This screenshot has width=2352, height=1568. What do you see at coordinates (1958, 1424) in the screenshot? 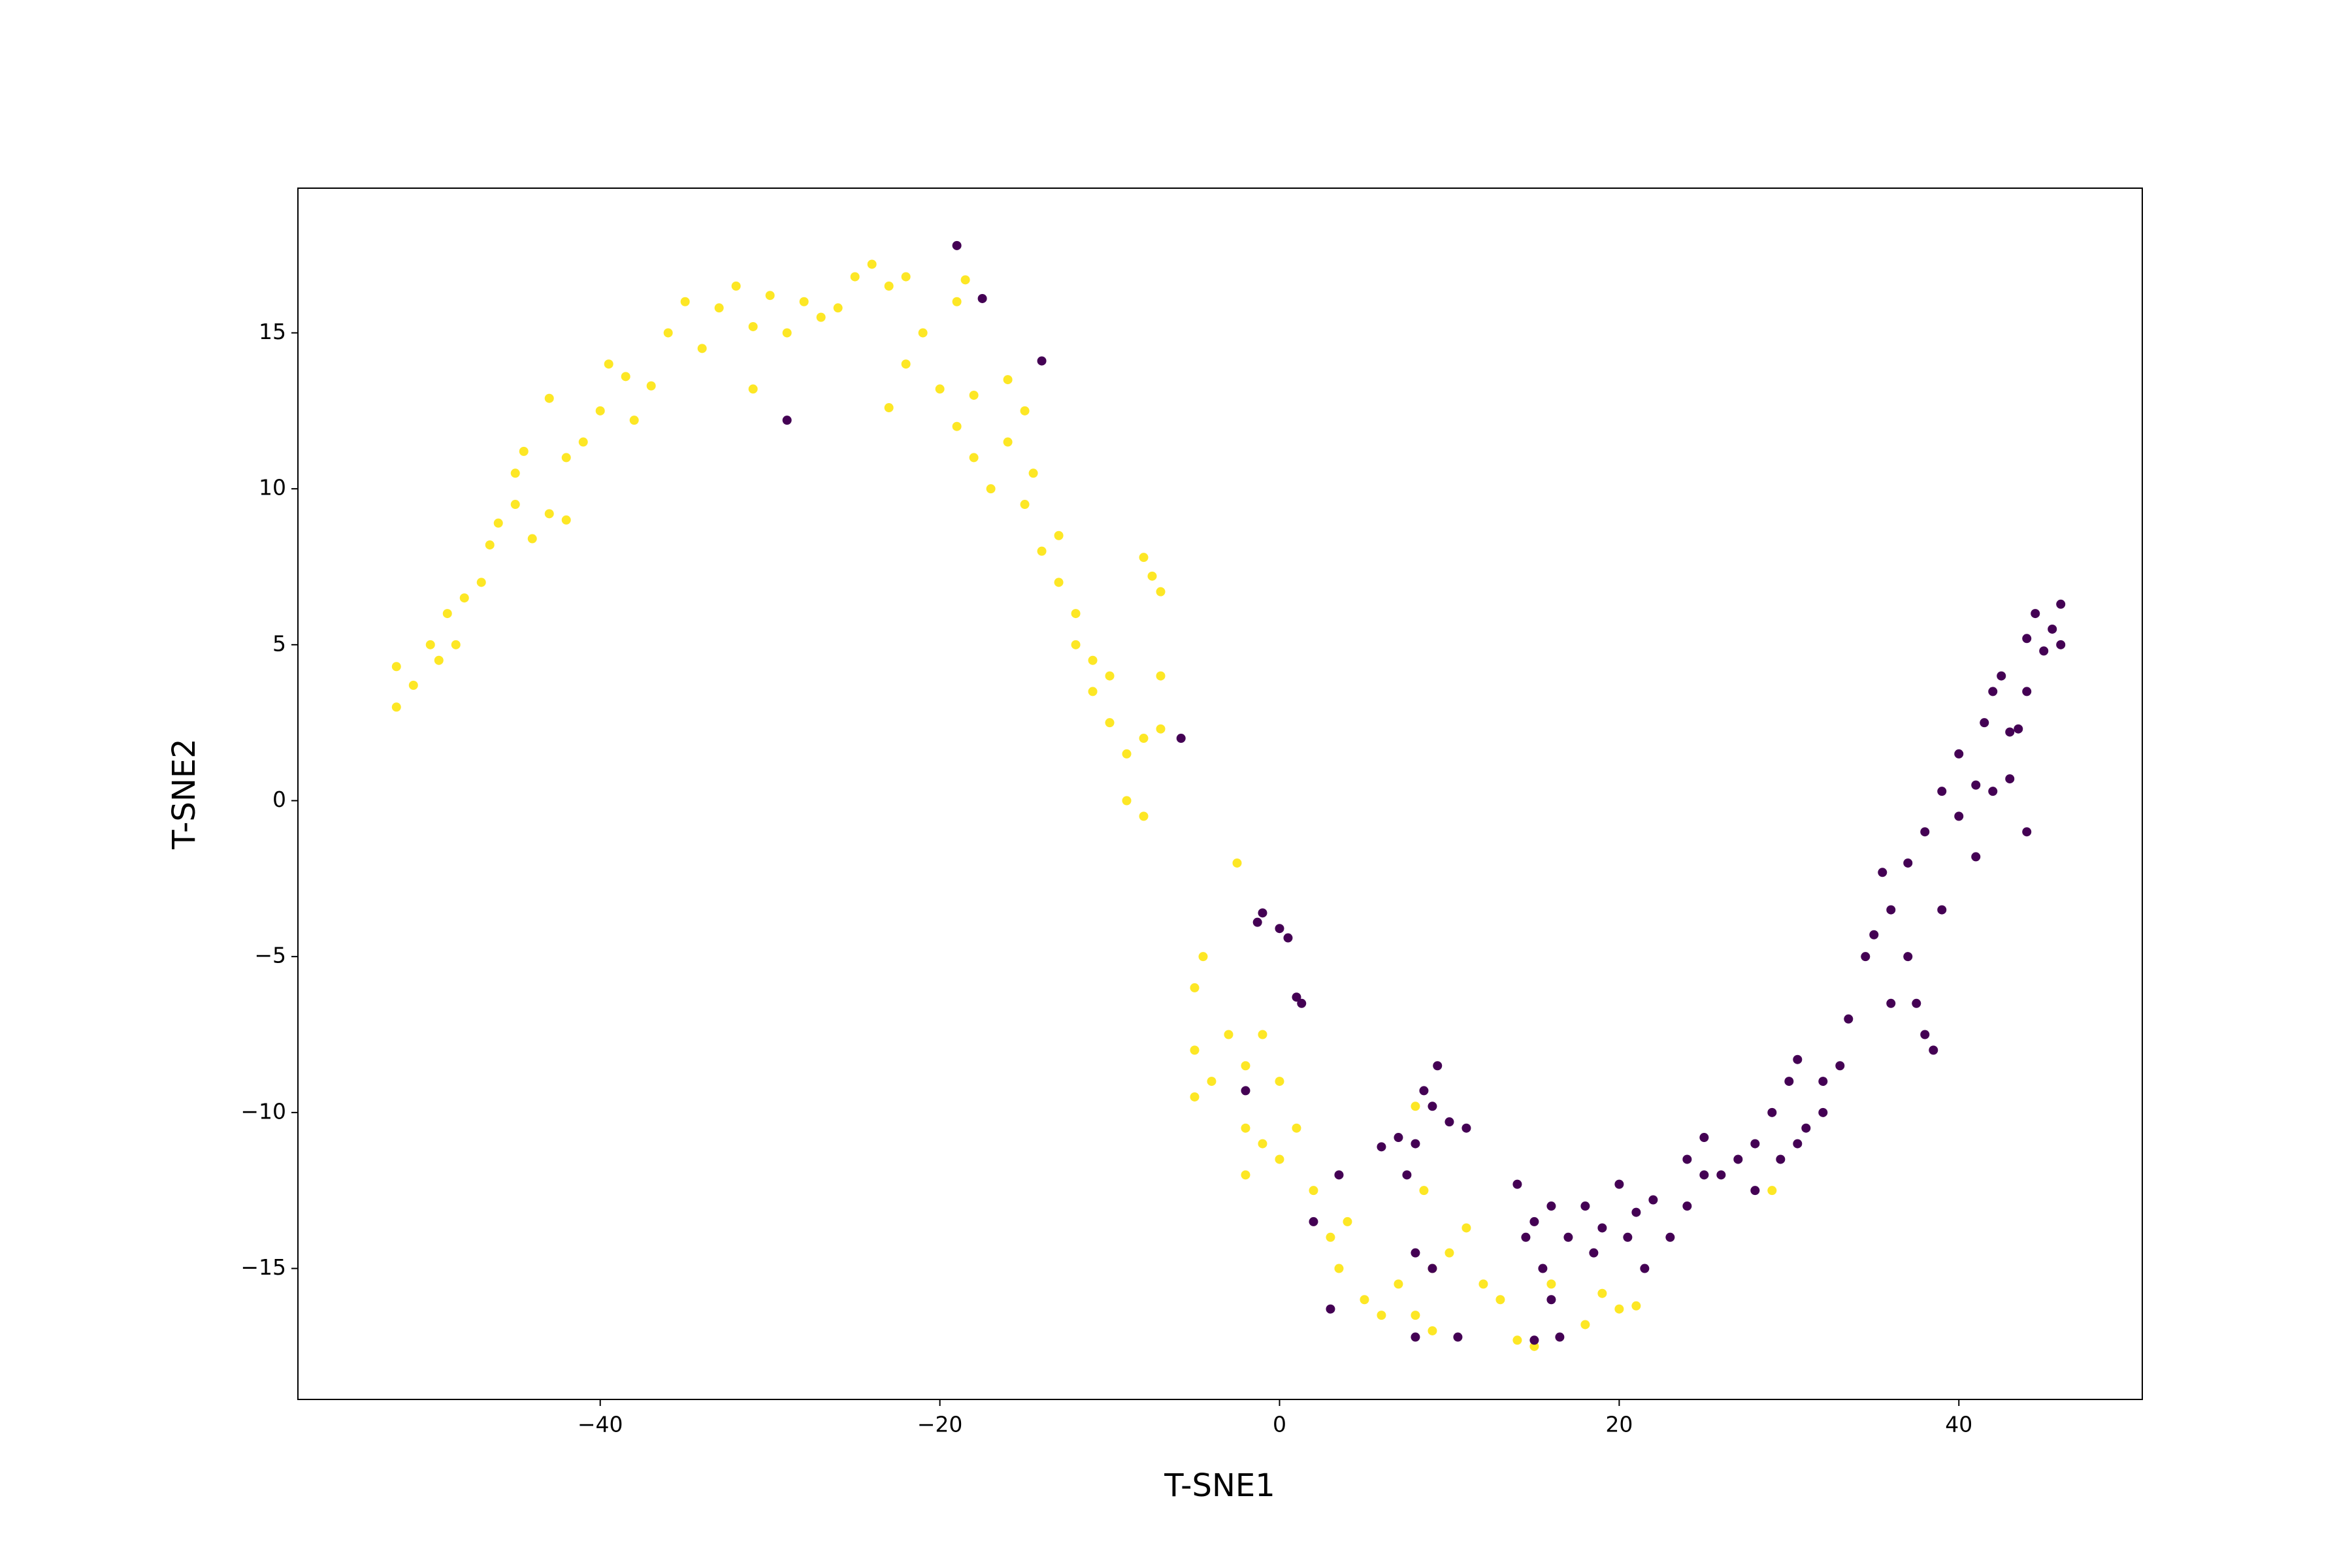
I see `x-tick-label: 40` at bounding box center [1958, 1424].